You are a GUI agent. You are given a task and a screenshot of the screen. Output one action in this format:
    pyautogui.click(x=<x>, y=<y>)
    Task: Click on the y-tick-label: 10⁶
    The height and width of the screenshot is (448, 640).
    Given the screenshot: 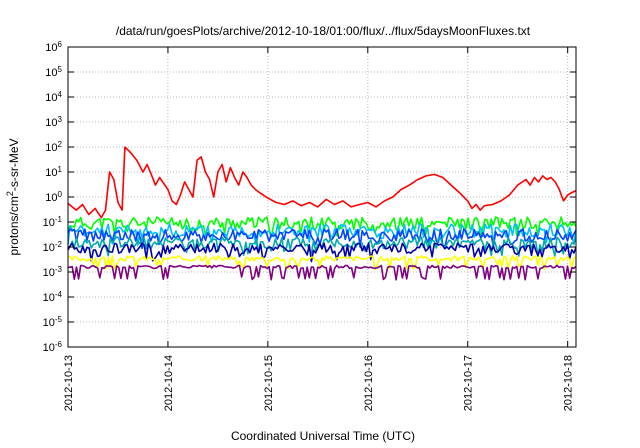 What is the action you would take?
    pyautogui.click(x=53, y=47)
    